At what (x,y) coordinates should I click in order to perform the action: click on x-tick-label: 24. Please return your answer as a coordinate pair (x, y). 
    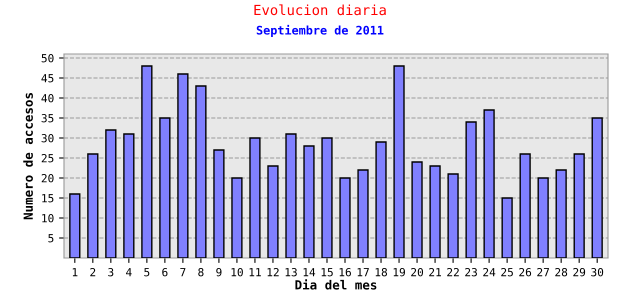
    Looking at the image, I should click on (489, 272).